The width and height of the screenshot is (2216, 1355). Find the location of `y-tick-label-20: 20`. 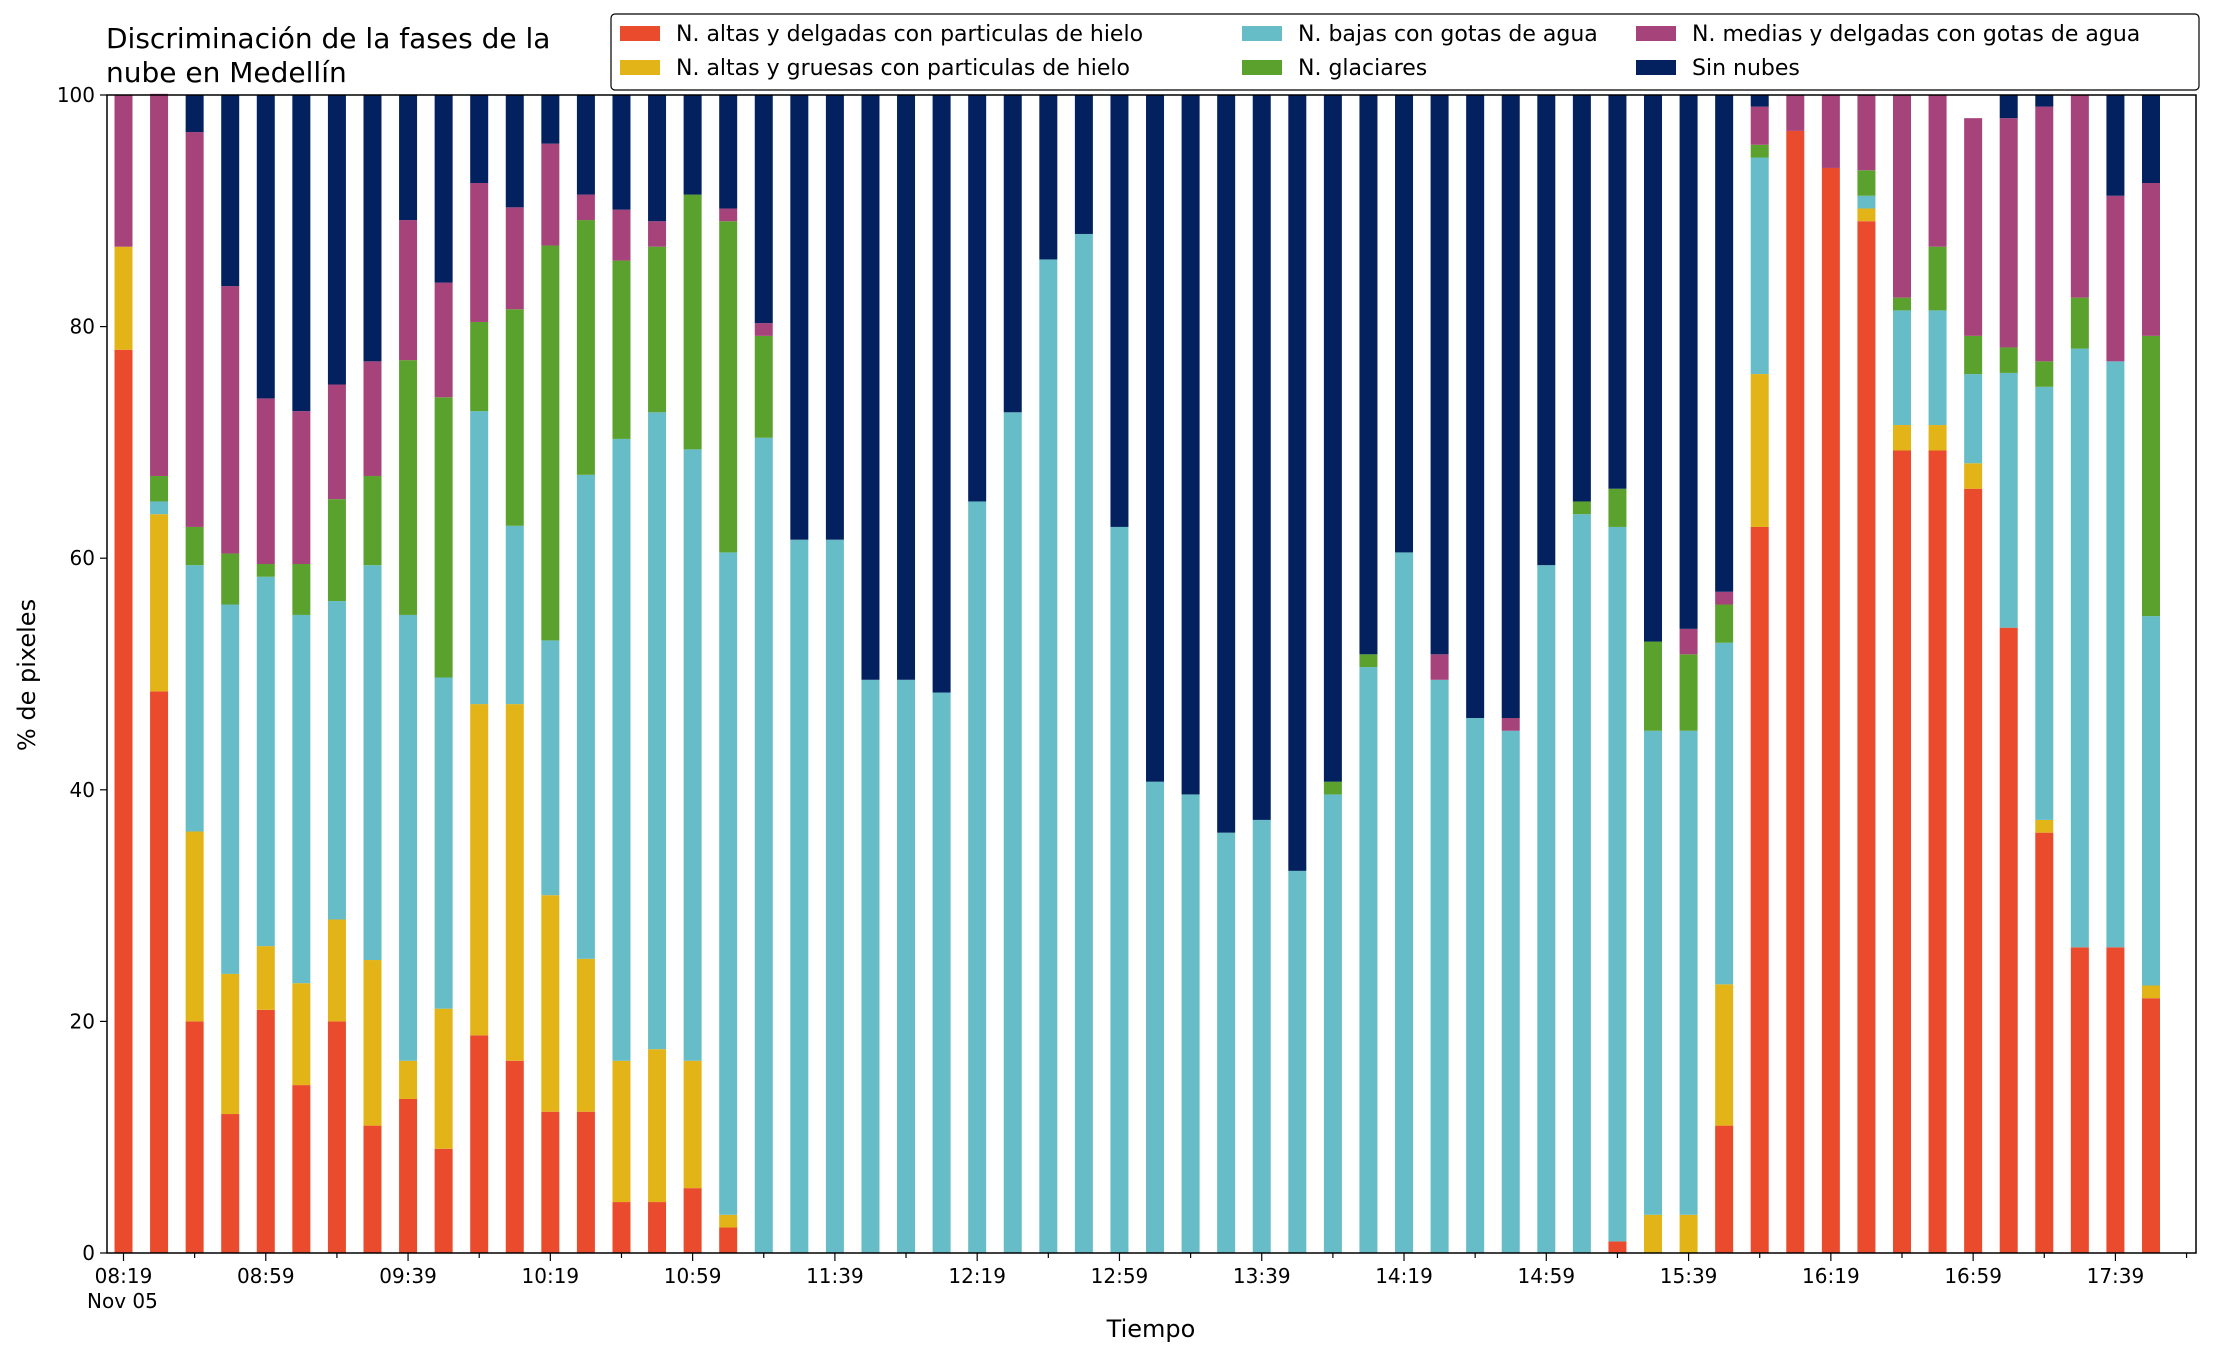

y-tick-label-20: 20 is located at coordinates (82, 1021).